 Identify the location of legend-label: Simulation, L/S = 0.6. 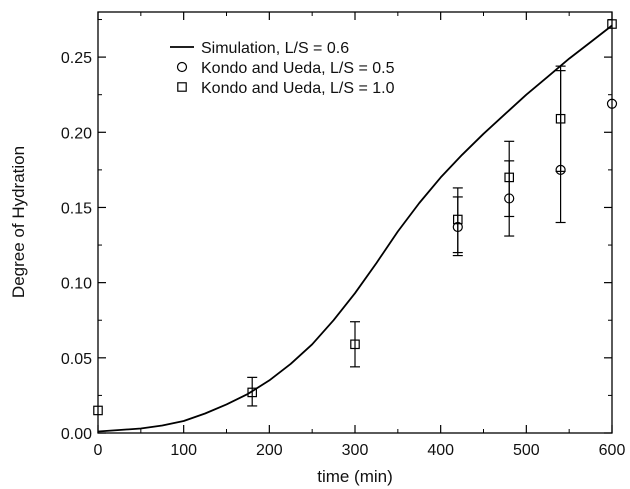
(275, 48).